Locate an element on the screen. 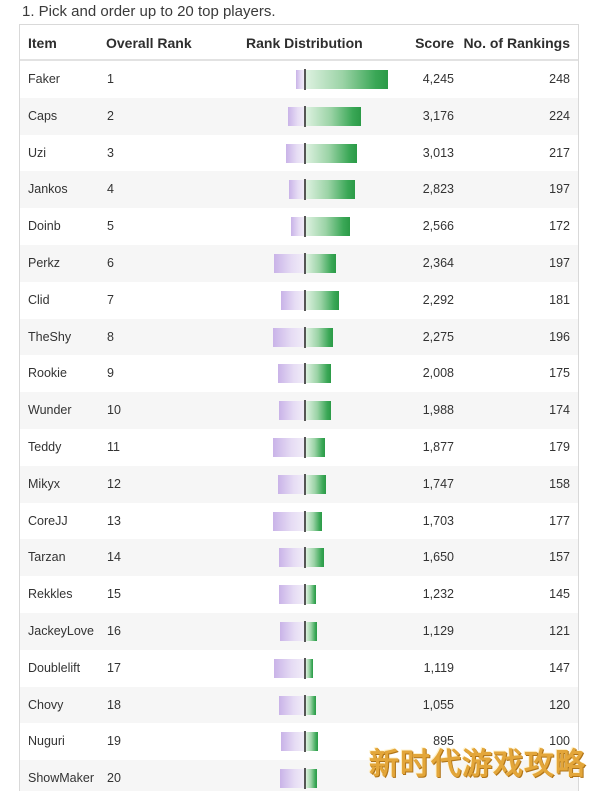 This screenshot has width=594, height=791. table-row: Doinb 5 2,566 172 is located at coordinates (299, 226).